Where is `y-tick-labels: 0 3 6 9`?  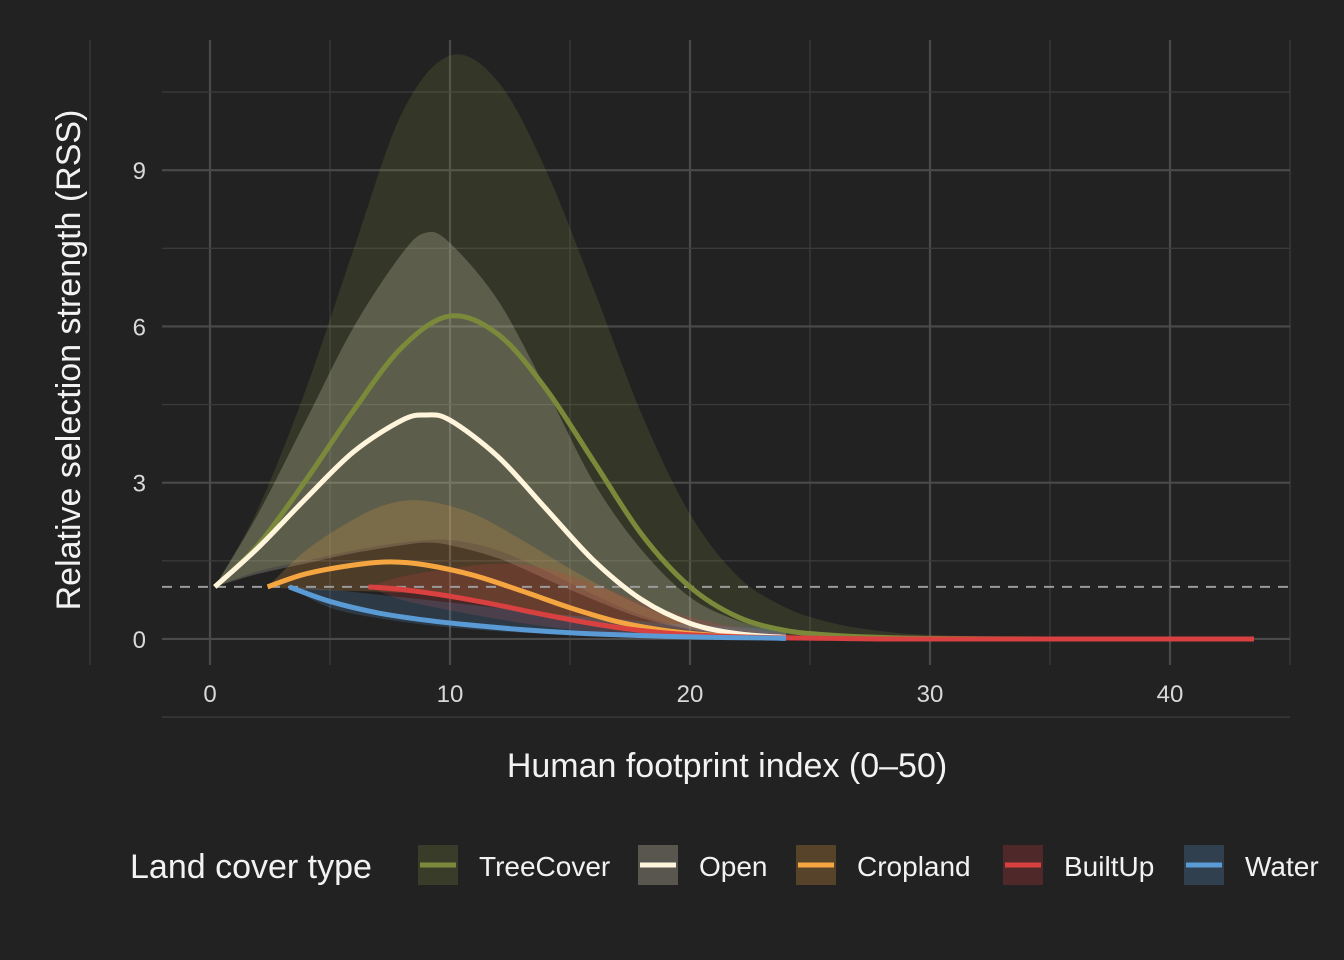 y-tick-labels: 0 3 6 9 is located at coordinates (139, 406).